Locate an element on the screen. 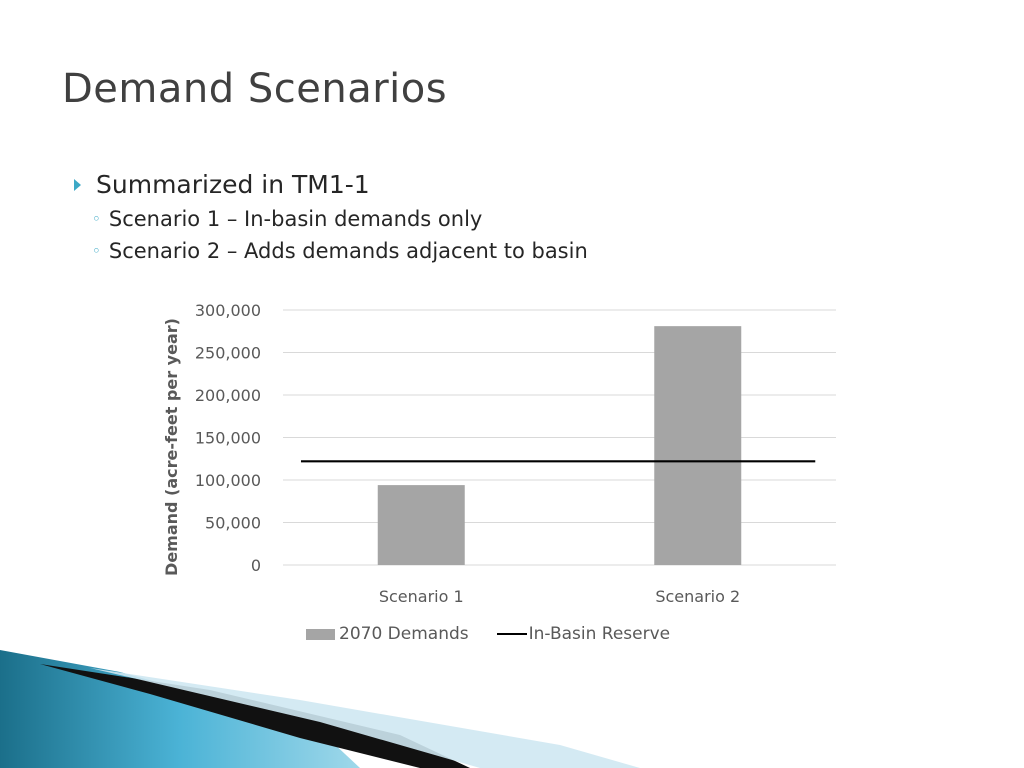 Image resolution: width=1024 pixels, height=768 pixels. legend-label-reserve: In-Basin Reserve is located at coordinates (599, 634).